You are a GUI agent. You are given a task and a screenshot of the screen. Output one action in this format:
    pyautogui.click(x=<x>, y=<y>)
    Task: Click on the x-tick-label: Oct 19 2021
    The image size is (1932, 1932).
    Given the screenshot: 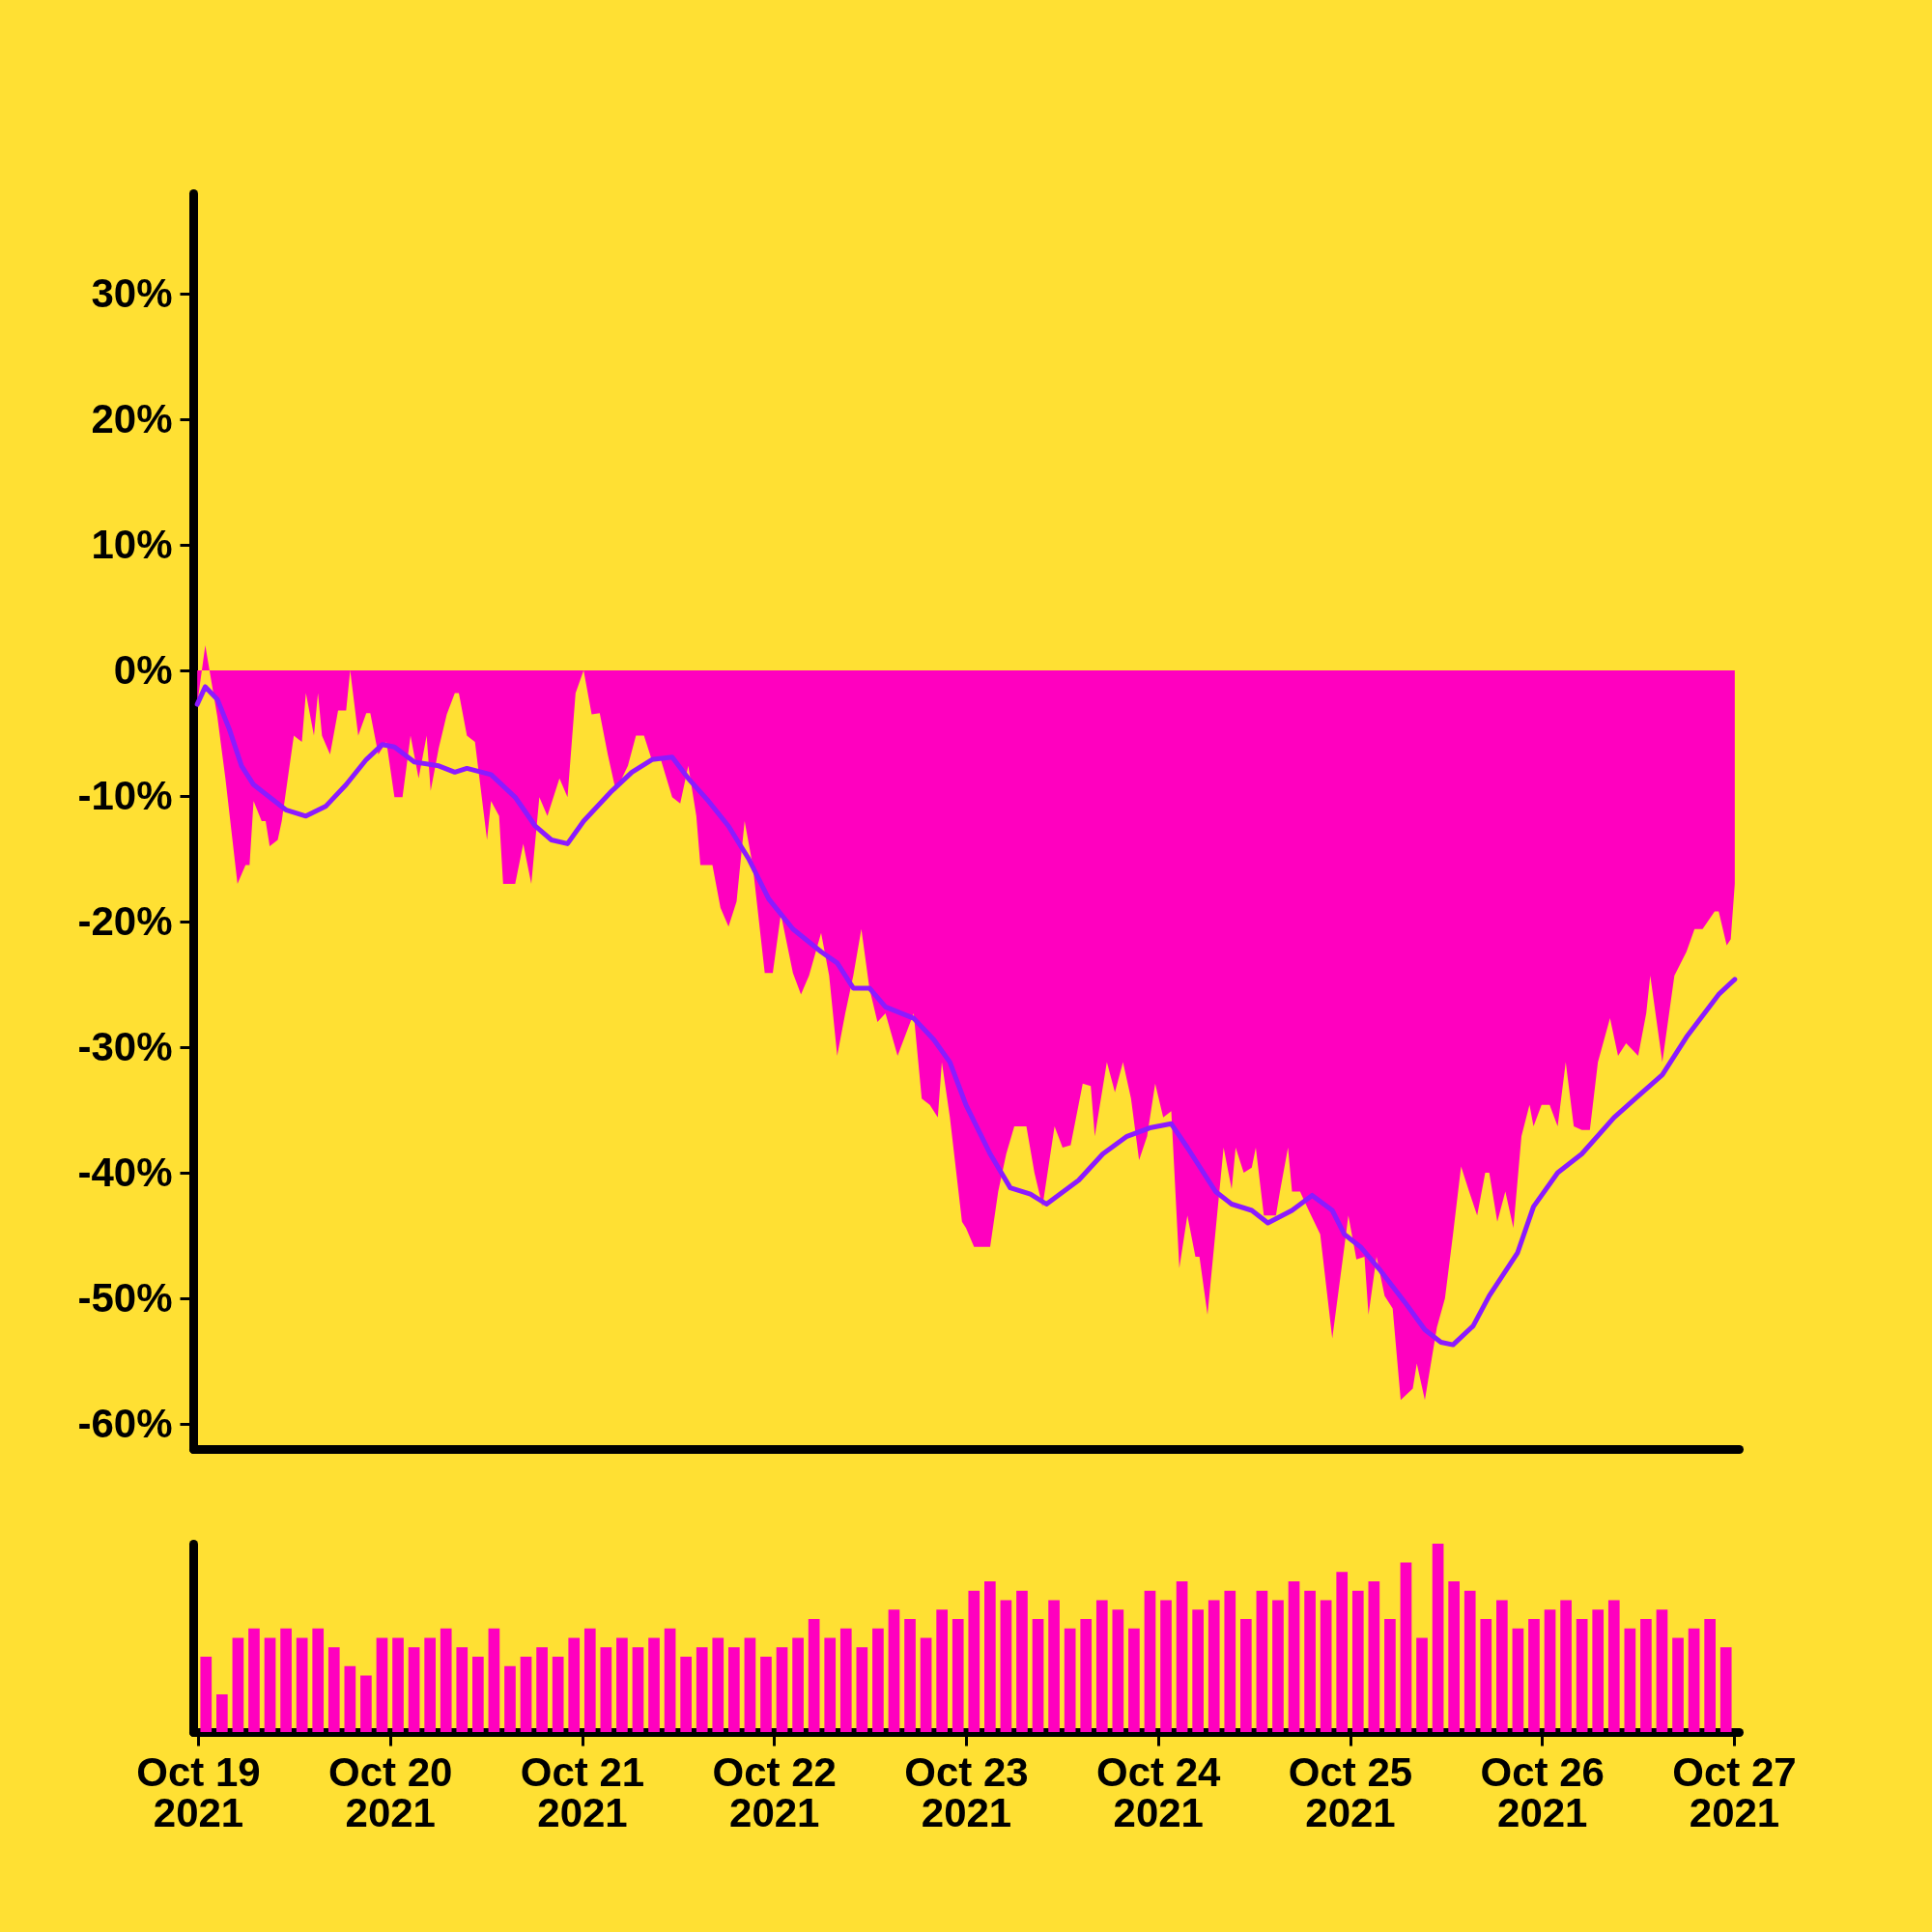 What is the action you would take?
    pyautogui.click(x=198, y=1791)
    